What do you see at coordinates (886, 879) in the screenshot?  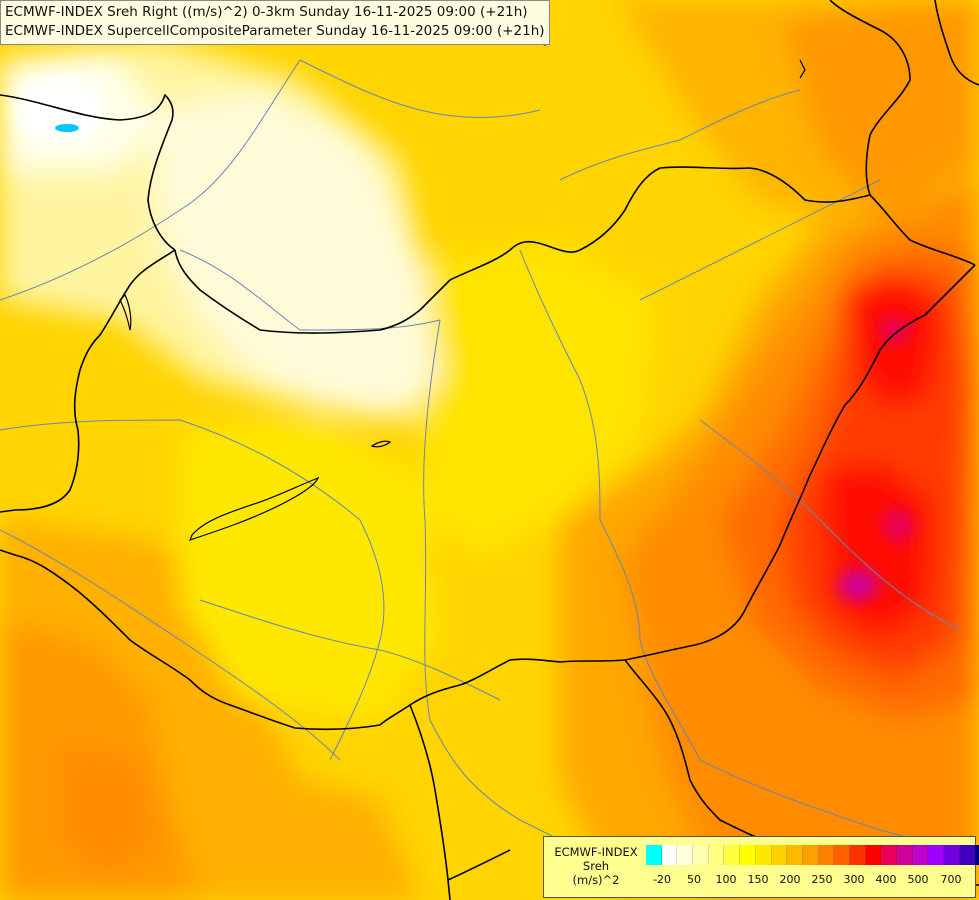 I see `legend-tick-label: 400` at bounding box center [886, 879].